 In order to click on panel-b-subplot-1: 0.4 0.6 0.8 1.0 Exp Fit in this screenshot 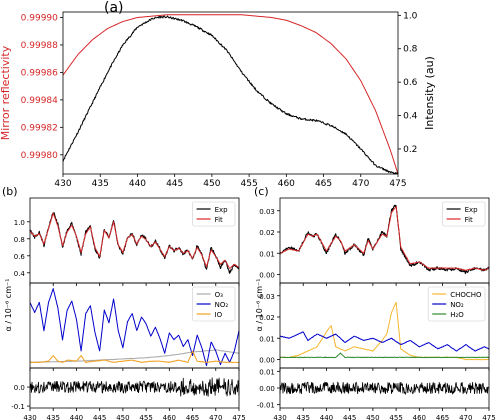, I will do `click(127, 241)`.